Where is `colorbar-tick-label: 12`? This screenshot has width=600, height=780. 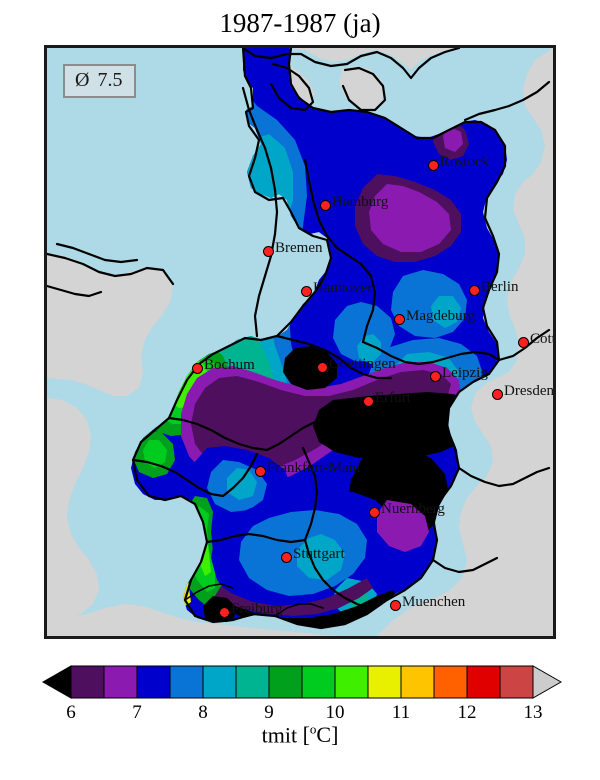 colorbar-tick-label: 12 is located at coordinates (467, 712).